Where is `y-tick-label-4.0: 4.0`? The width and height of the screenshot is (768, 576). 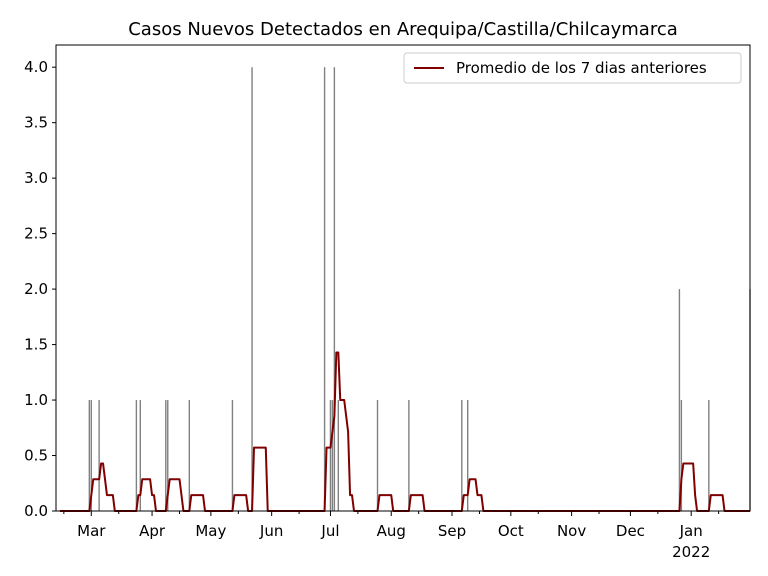
y-tick-label-4.0: 4.0 is located at coordinates (36, 67).